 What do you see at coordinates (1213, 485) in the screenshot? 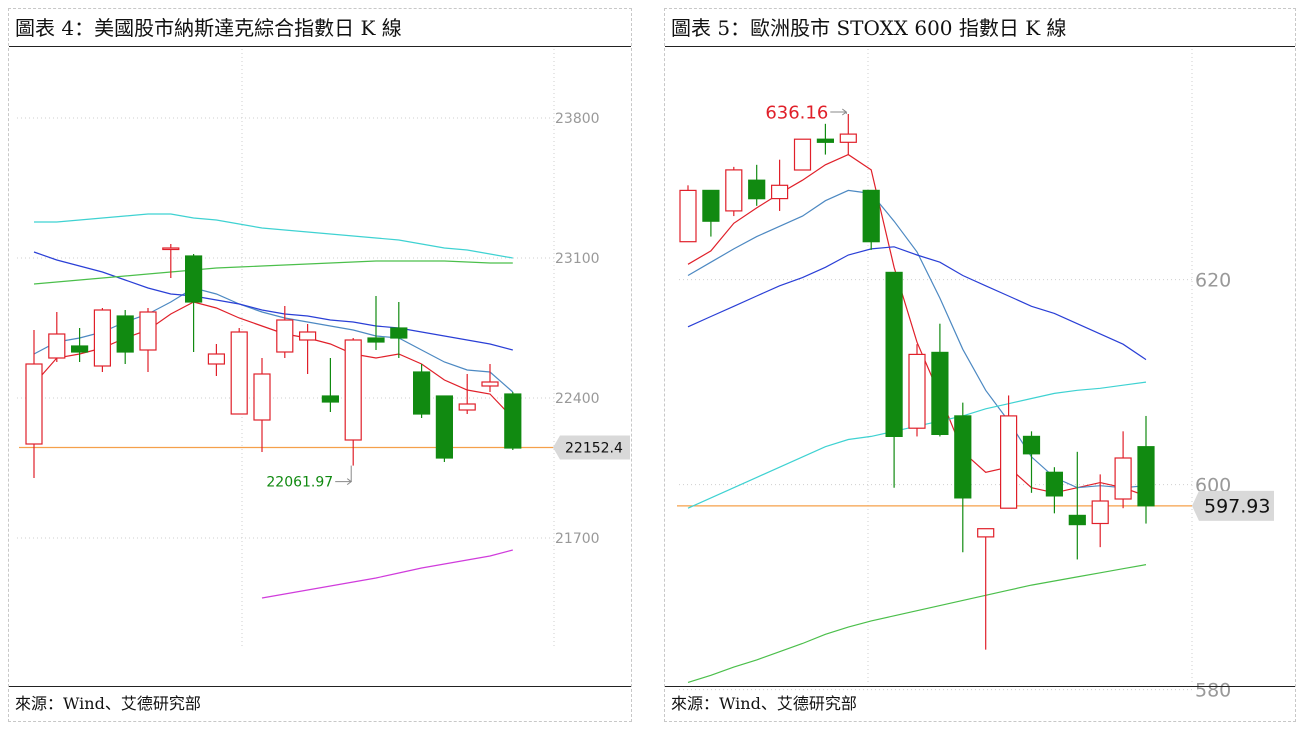
I see `y-tick-label: 600` at bounding box center [1213, 485].